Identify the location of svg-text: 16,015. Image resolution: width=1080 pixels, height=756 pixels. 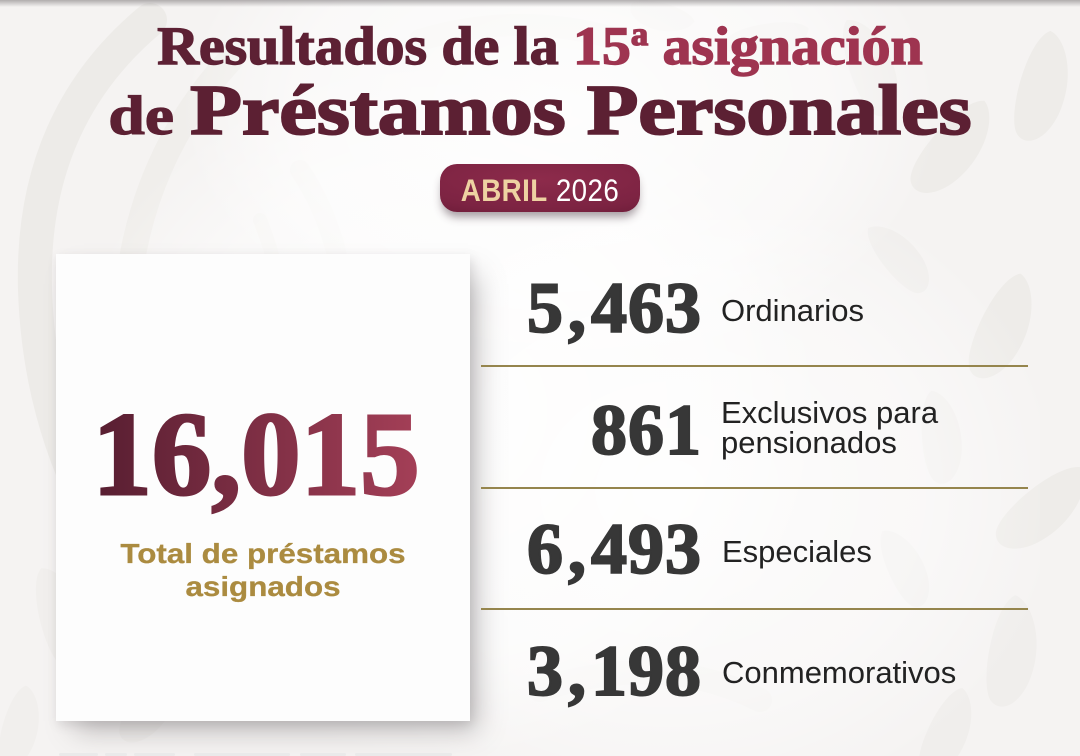
(255, 452).